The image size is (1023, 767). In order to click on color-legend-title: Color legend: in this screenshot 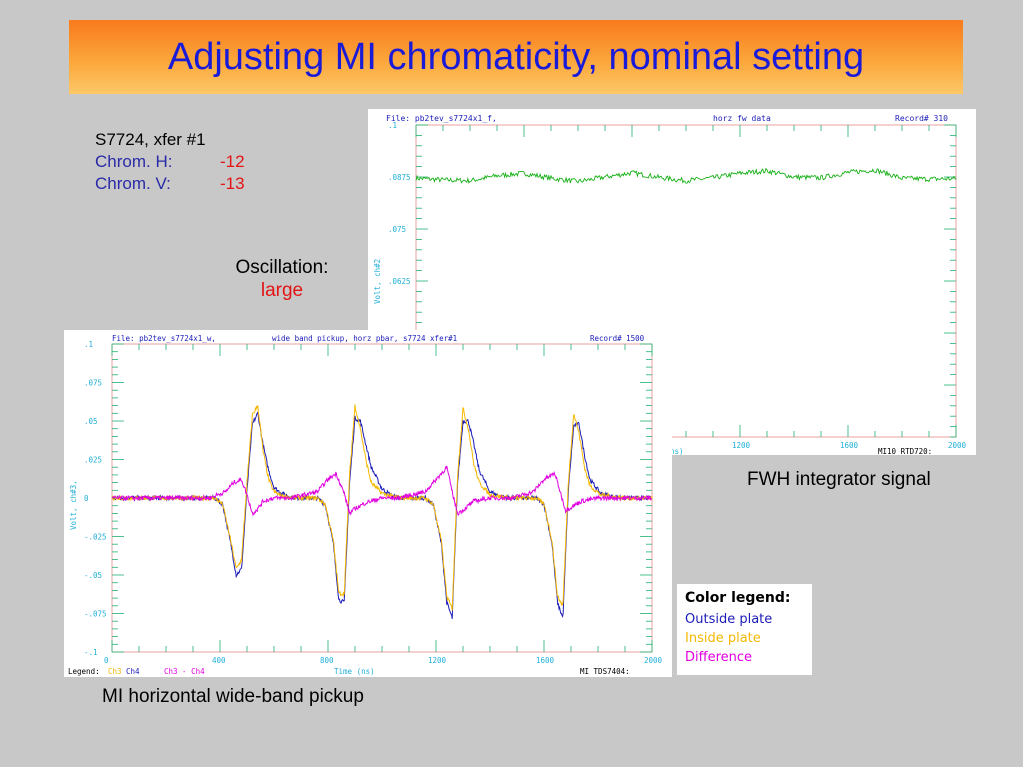, I will do `click(738, 598)`.